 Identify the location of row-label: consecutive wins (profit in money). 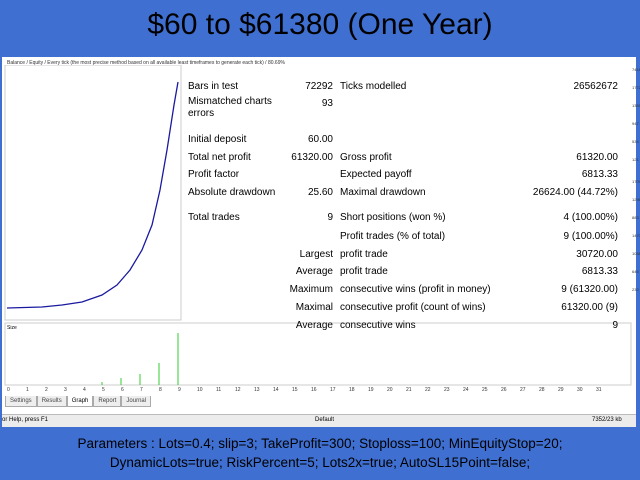
(415, 289).